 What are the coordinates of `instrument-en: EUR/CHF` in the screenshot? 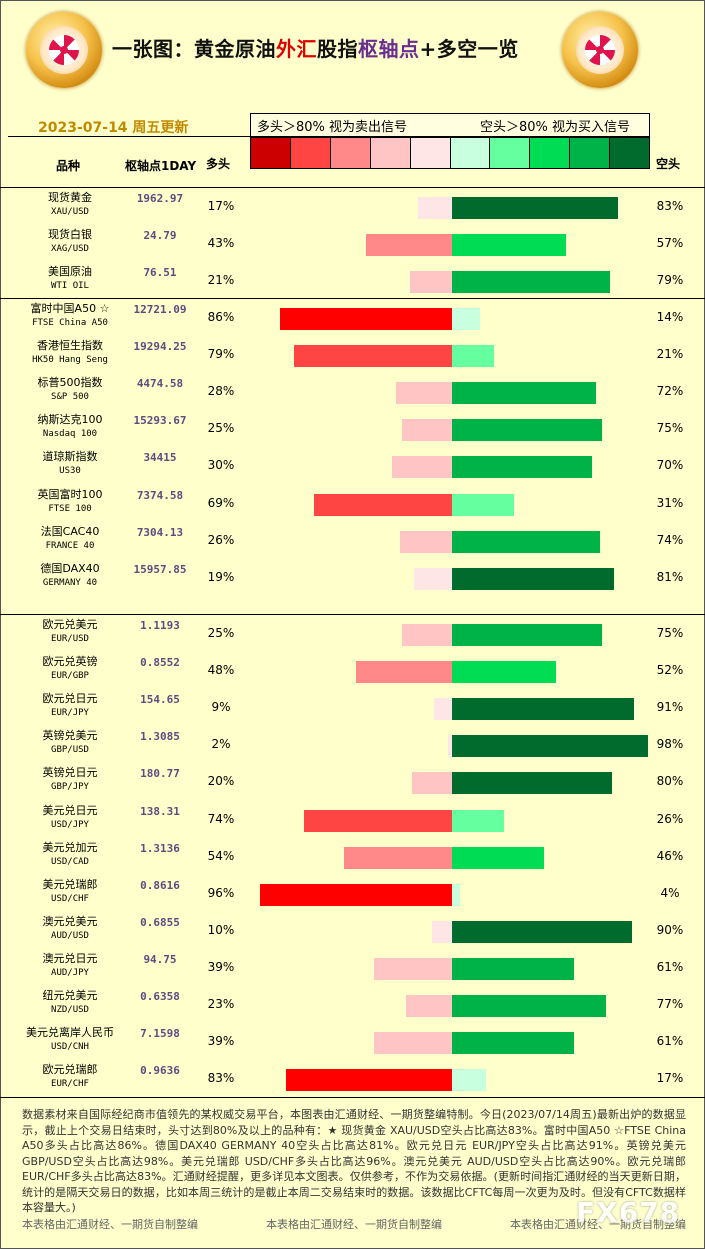 It's located at (70, 1084).